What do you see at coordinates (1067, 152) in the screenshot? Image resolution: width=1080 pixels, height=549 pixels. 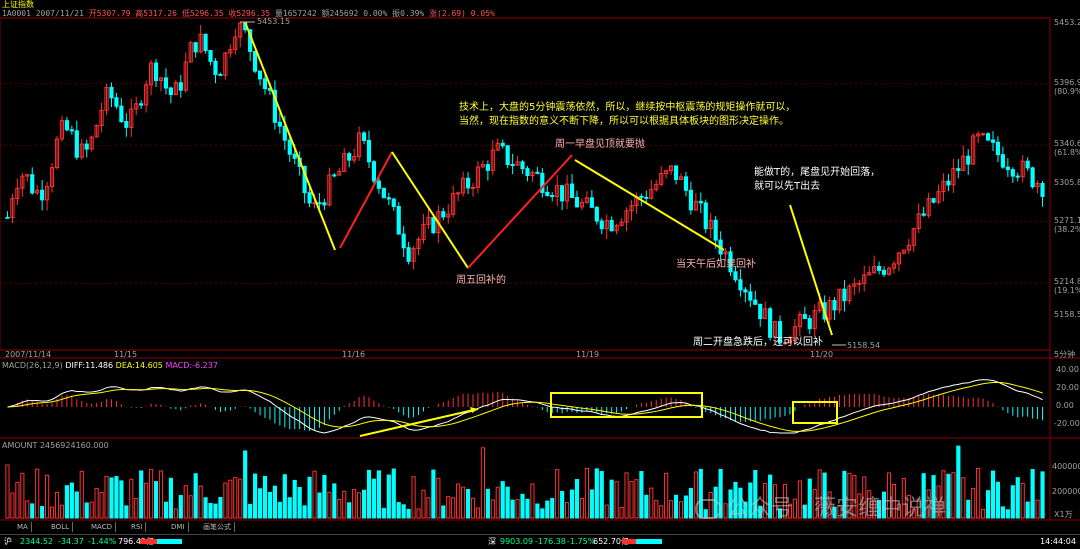 I see `price-tick: (61.8%)` at bounding box center [1067, 152].